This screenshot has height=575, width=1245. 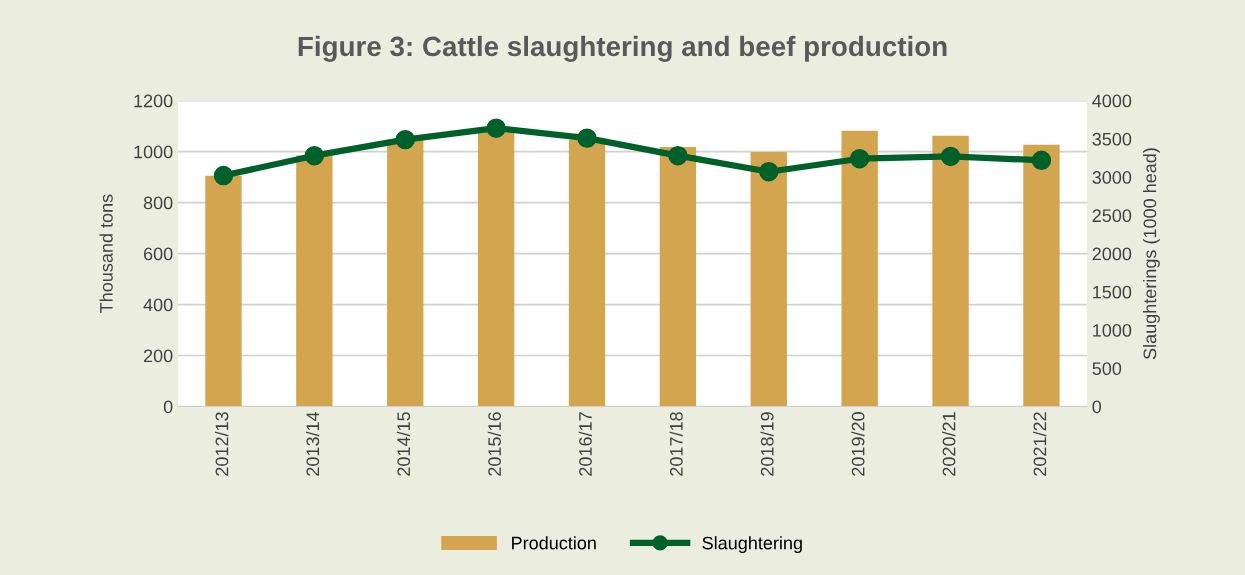 I want to click on y2-tick-label: 3000, so click(x=1112, y=177).